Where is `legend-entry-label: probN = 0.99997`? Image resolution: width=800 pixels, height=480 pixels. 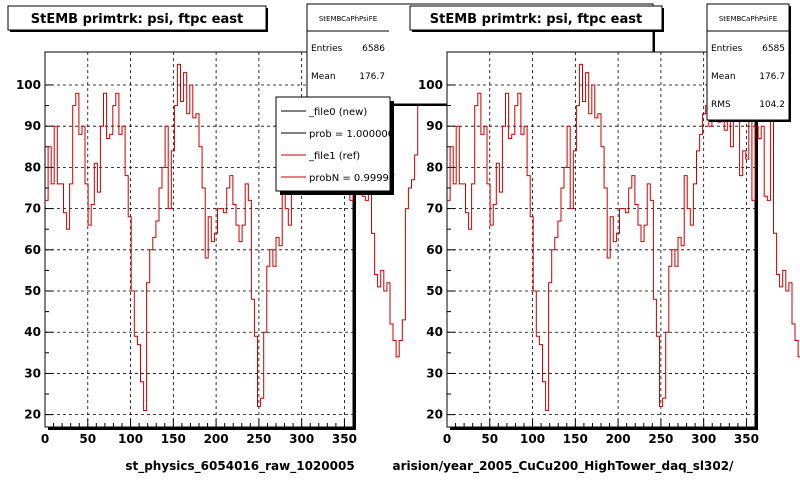 legend-entry-label: probN = 0.99997 is located at coordinates (352, 178).